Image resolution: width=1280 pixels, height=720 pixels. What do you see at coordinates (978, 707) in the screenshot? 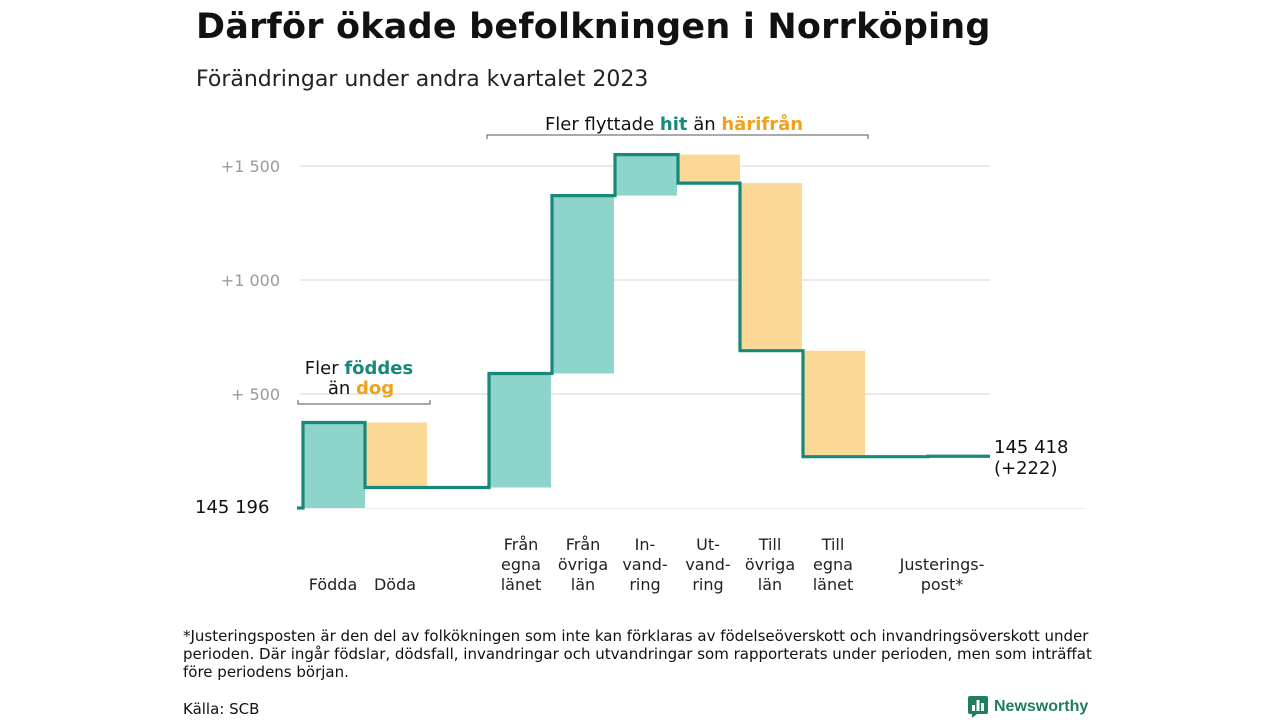
I see `bar-chart-icon` at bounding box center [978, 707].